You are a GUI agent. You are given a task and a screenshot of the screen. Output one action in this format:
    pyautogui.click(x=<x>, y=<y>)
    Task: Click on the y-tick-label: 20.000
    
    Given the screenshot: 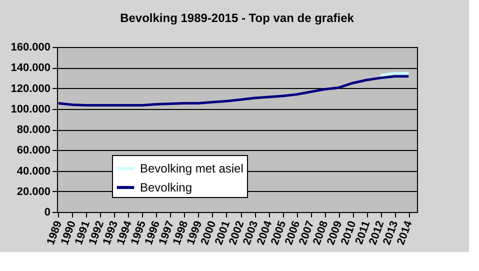 What is the action you would take?
    pyautogui.click(x=33, y=192)
    